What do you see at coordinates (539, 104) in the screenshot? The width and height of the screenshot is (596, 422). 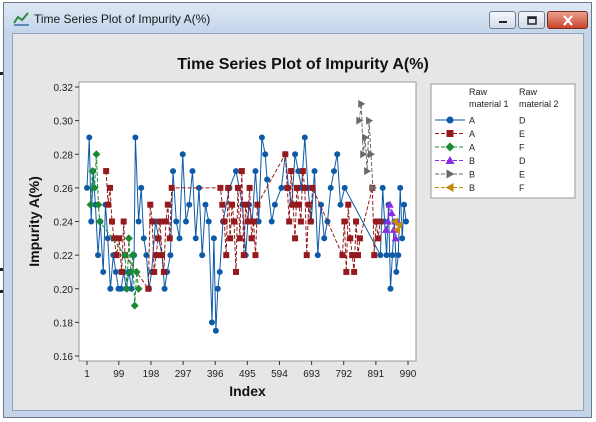 I see `legend-header-material-2: material 2` at bounding box center [539, 104].